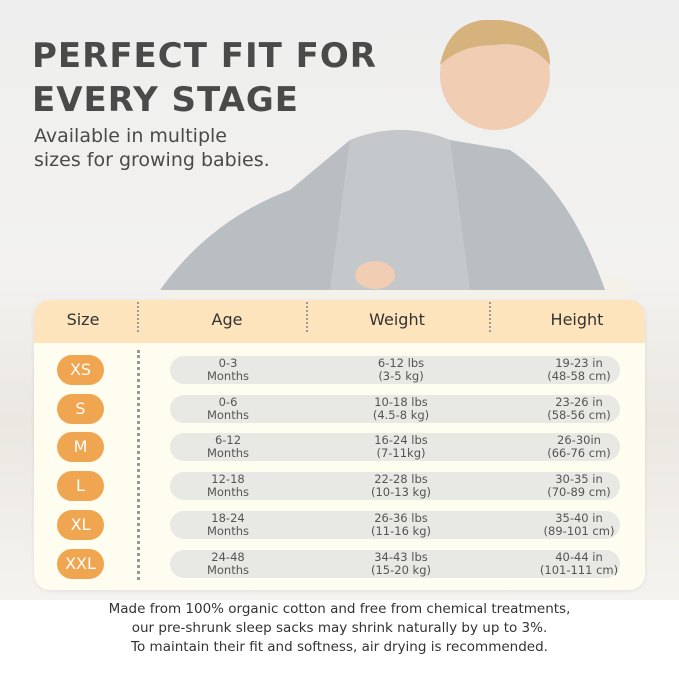 This screenshot has width=679, height=679. Describe the element at coordinates (228, 401) in the screenshot. I see `age-range: 0-6` at that location.